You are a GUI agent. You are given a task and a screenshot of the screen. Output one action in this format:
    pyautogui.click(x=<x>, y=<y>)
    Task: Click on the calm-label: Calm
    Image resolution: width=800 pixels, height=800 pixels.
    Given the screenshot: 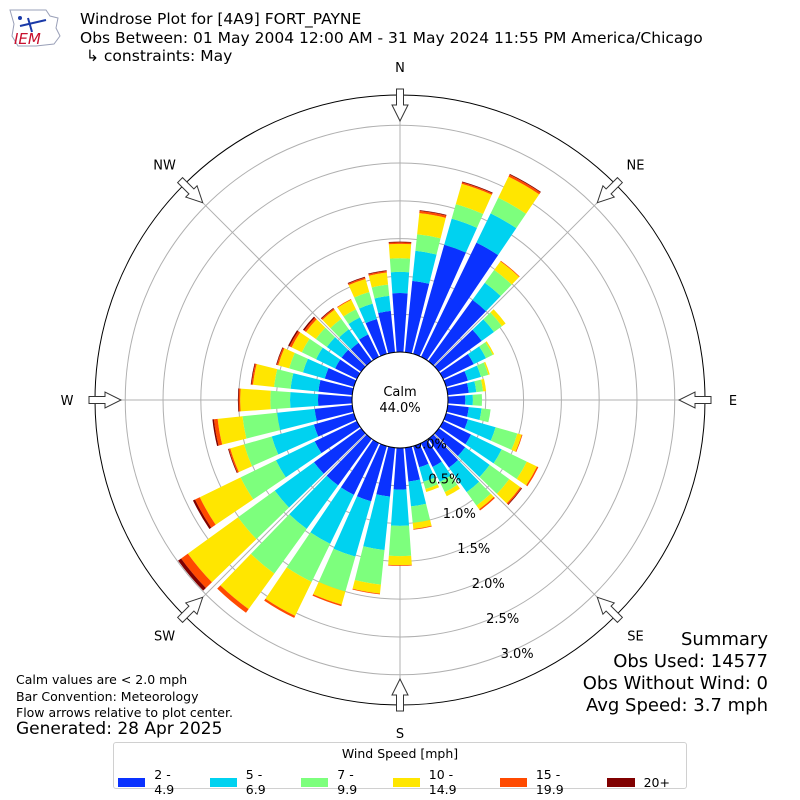 What is the action you would take?
    pyautogui.click(x=399, y=392)
    